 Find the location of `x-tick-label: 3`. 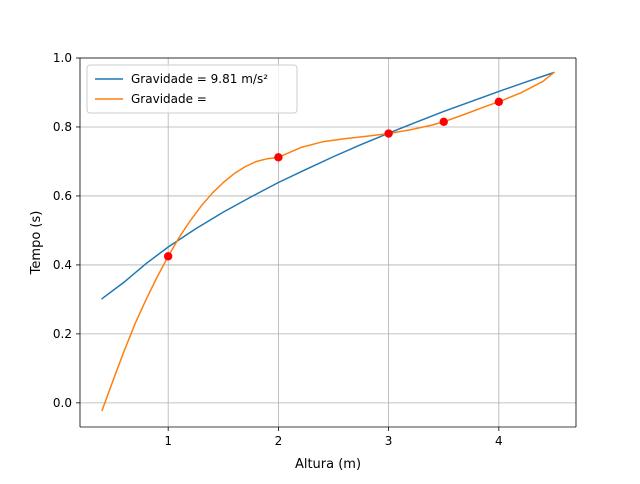

x-tick-label: 3 is located at coordinates (389, 441).